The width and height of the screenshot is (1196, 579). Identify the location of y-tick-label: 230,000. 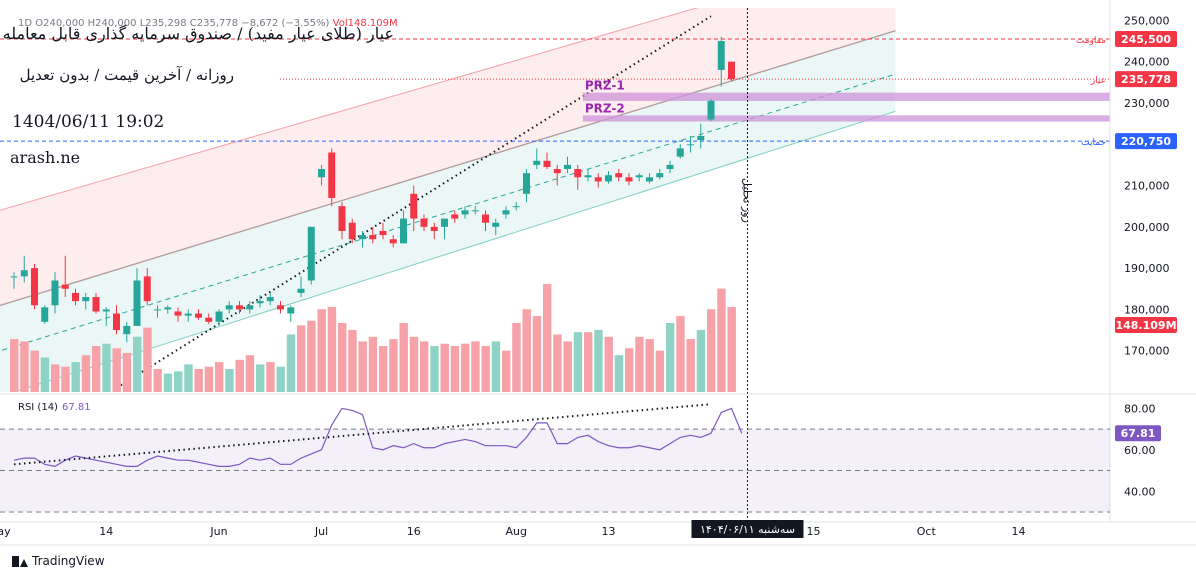
(1147, 103).